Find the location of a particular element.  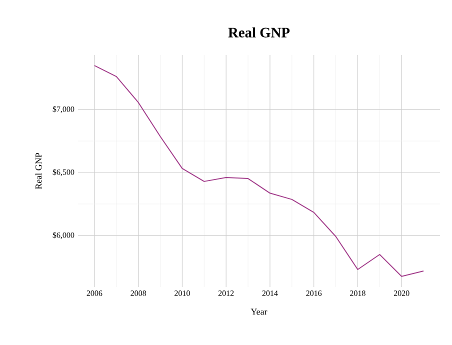

x-tick-label: 2016 is located at coordinates (314, 293).